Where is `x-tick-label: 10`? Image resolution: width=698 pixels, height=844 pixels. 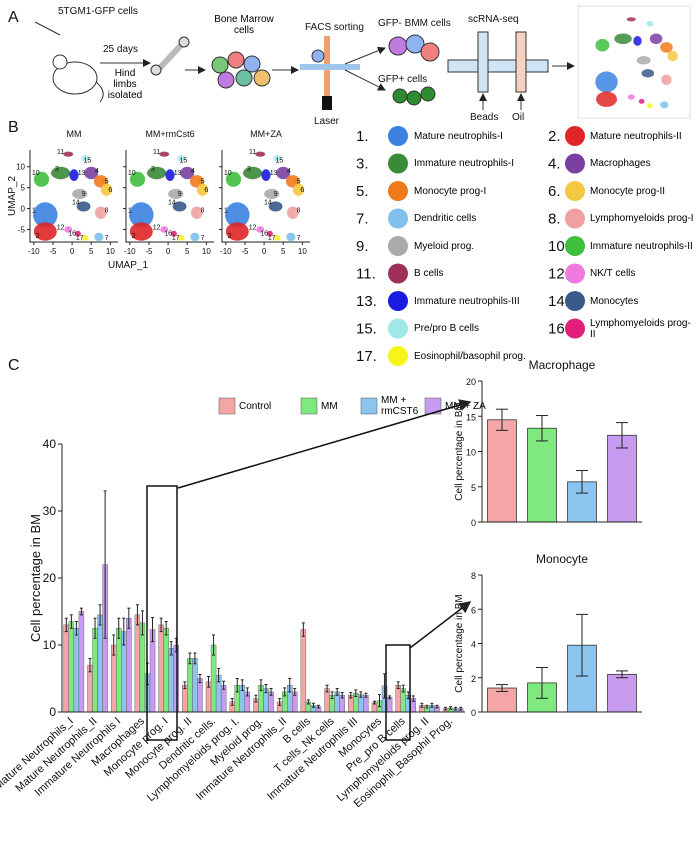
x-tick-label: 10 is located at coordinates (206, 251).